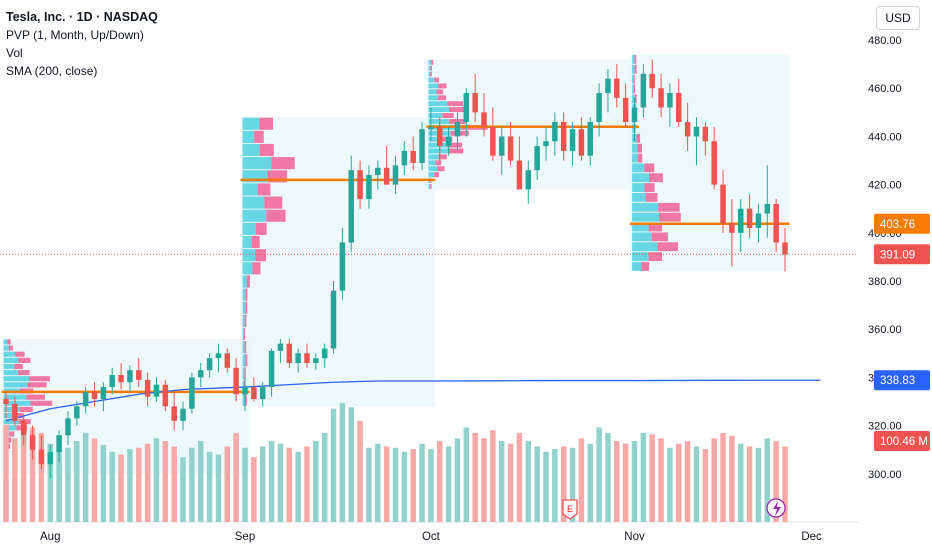 The image size is (932, 550). I want to click on currency-button: USD, so click(898, 18).